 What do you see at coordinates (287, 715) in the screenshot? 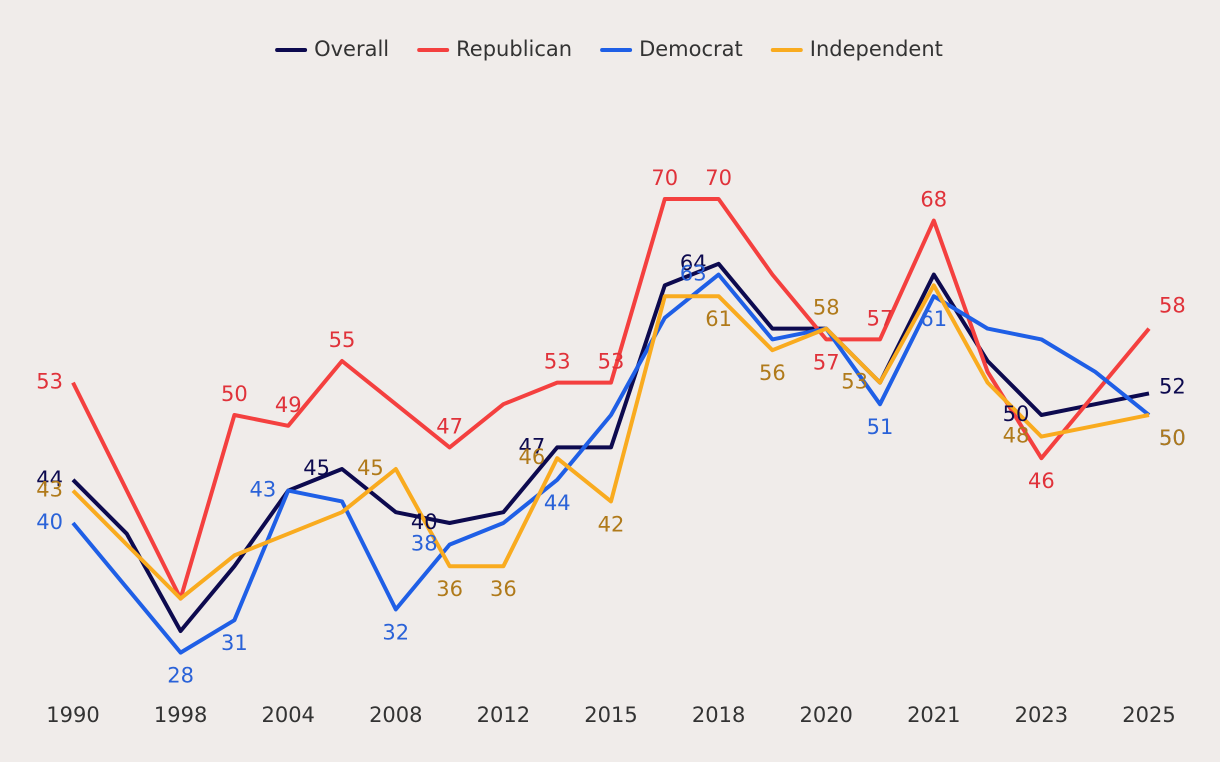
I see `x-tick-label: 2004` at bounding box center [287, 715].